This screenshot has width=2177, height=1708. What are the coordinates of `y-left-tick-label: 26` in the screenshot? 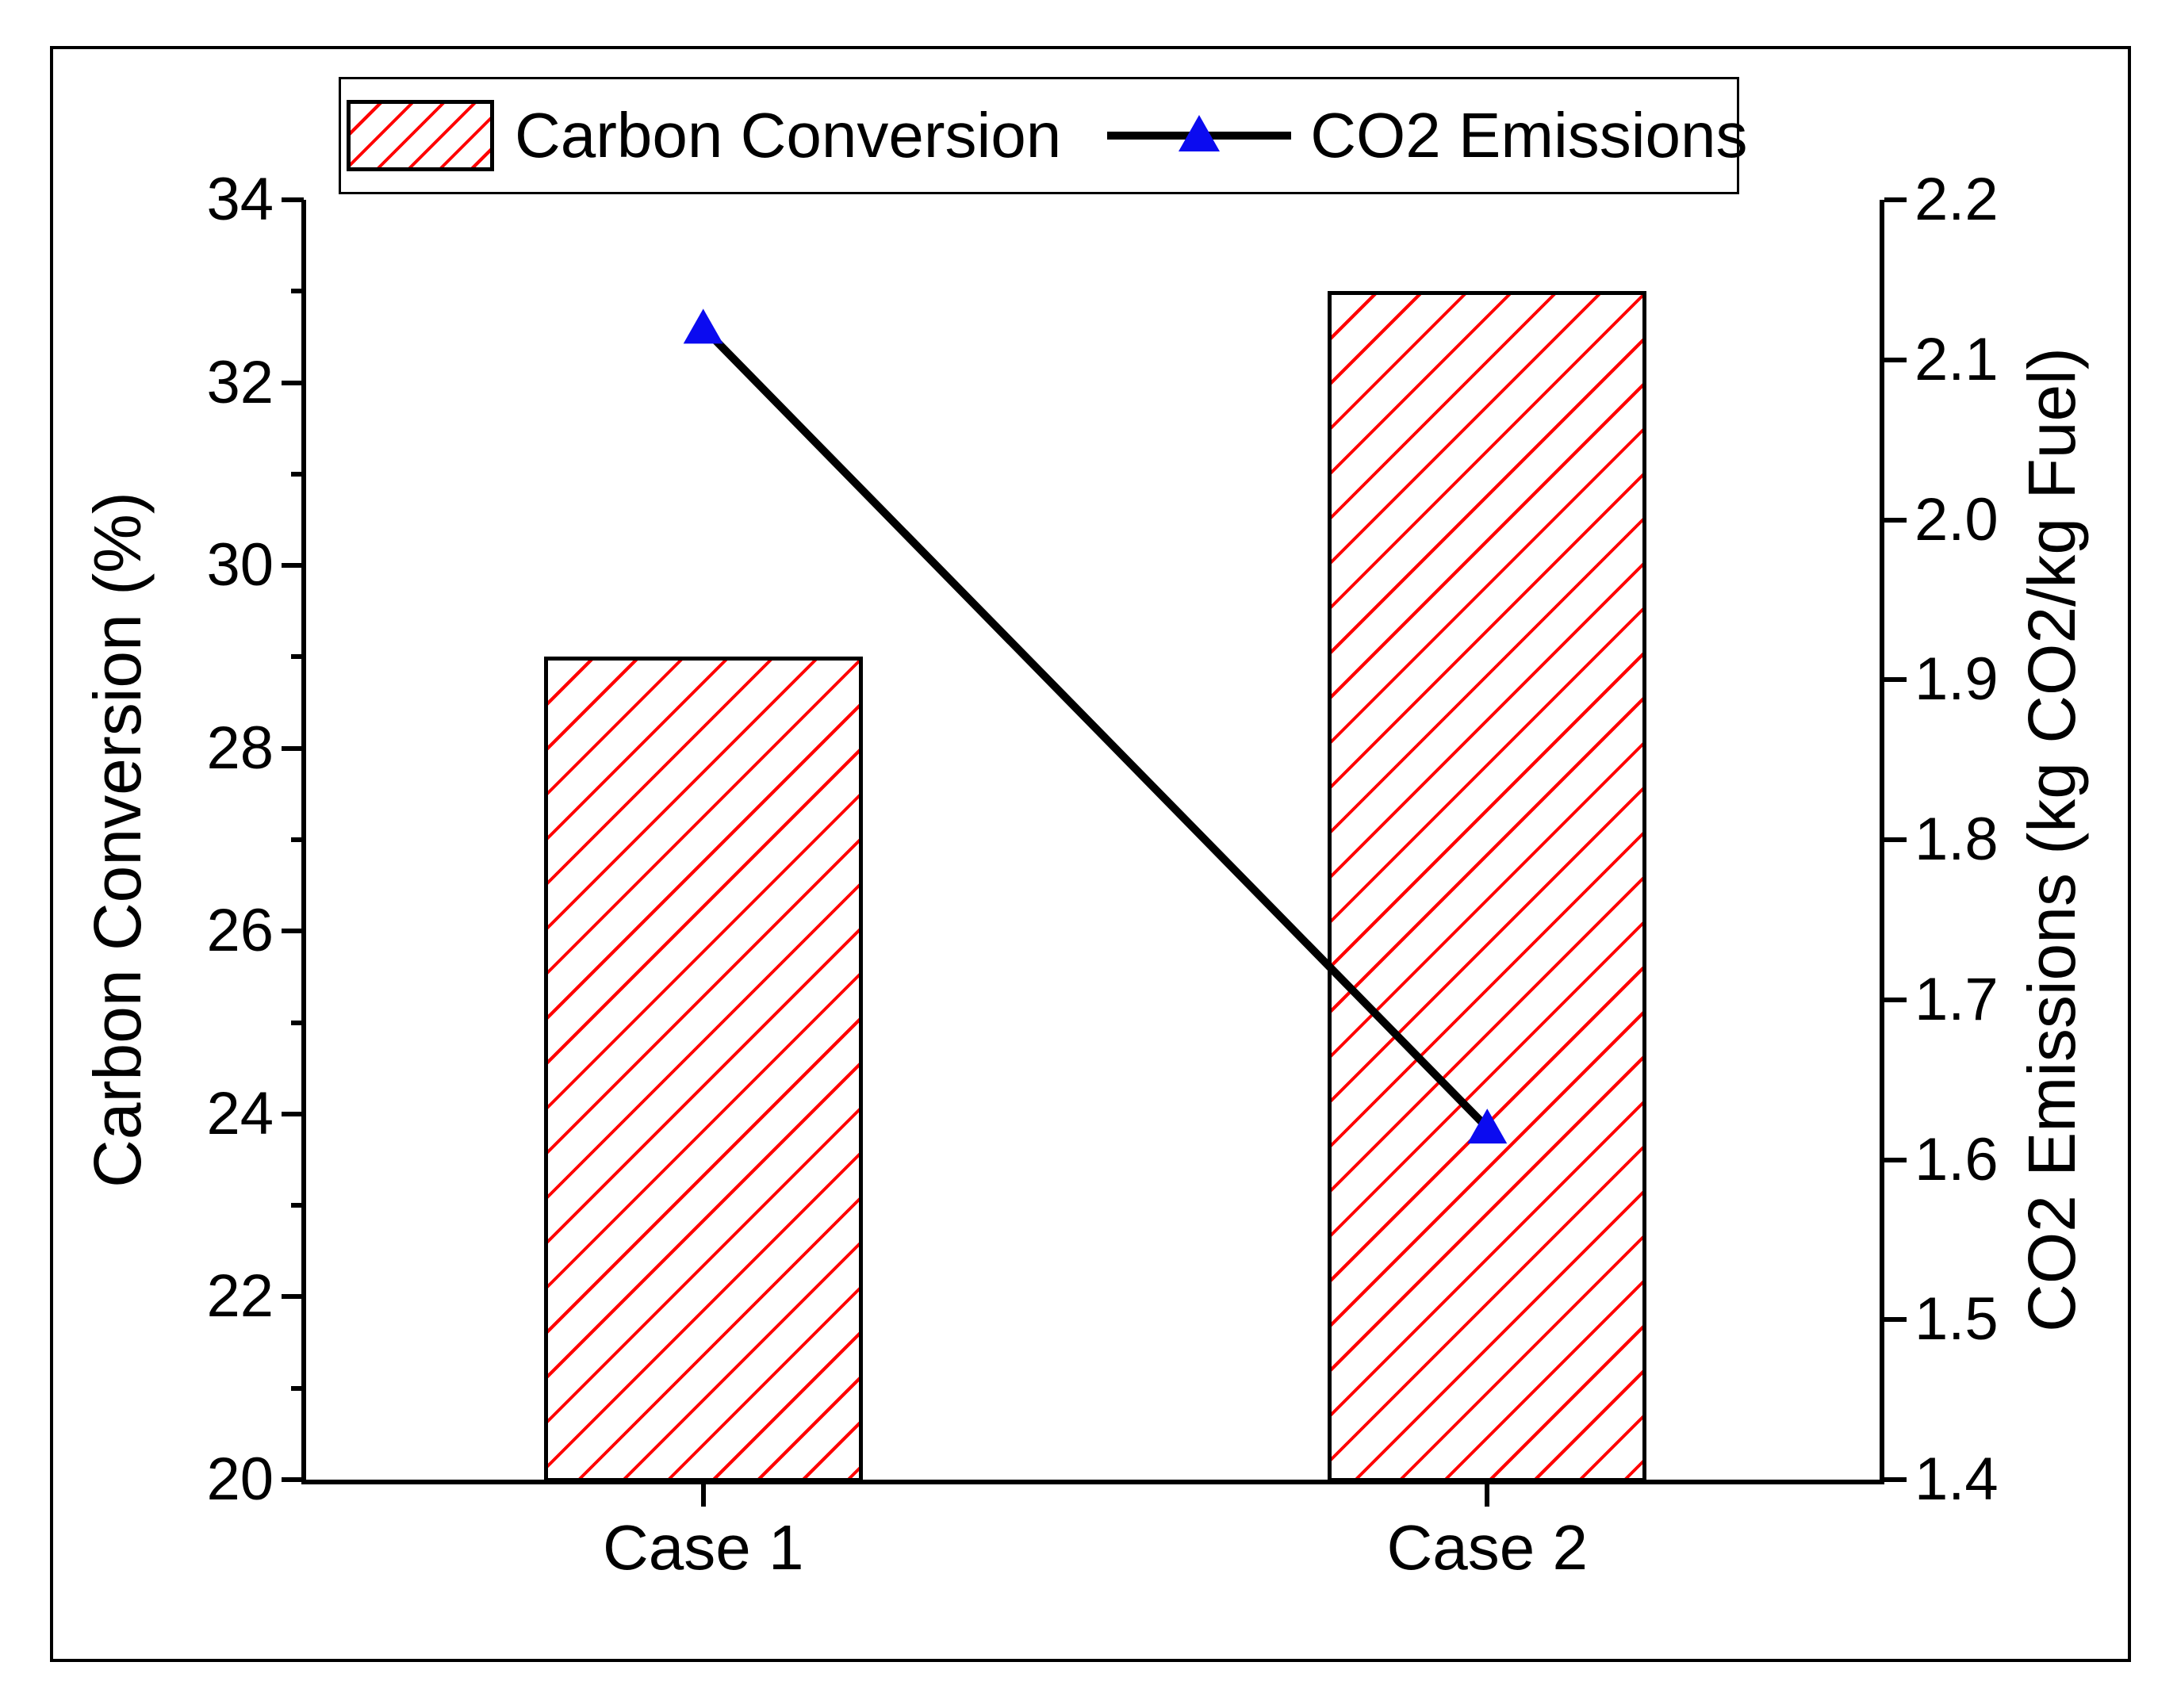 It's located at (240, 931).